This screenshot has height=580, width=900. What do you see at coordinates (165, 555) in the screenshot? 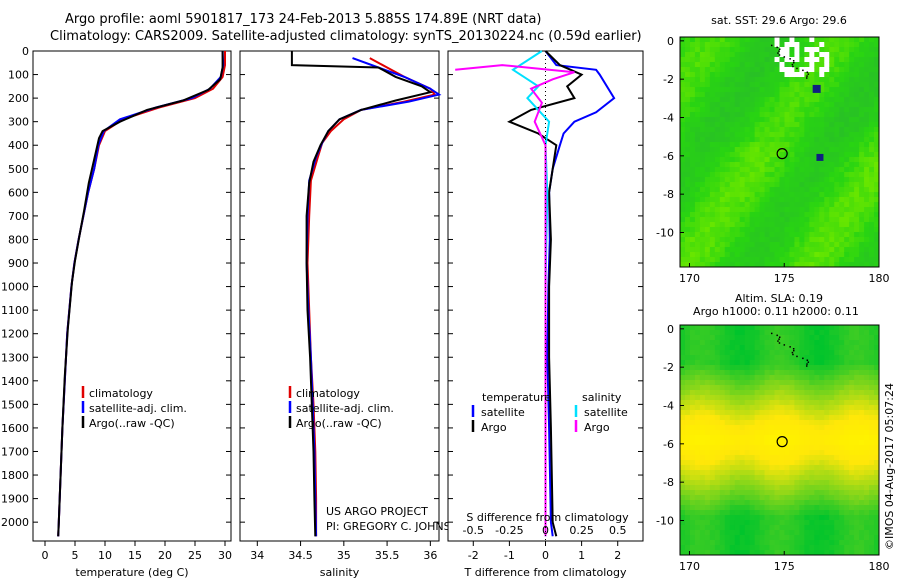
I see `x-tick-label: 20` at bounding box center [165, 555].